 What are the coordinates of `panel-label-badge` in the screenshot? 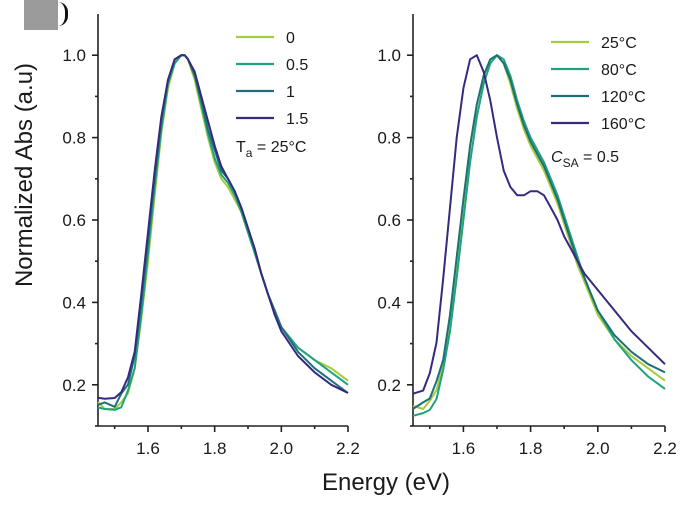 It's located at (41, 15).